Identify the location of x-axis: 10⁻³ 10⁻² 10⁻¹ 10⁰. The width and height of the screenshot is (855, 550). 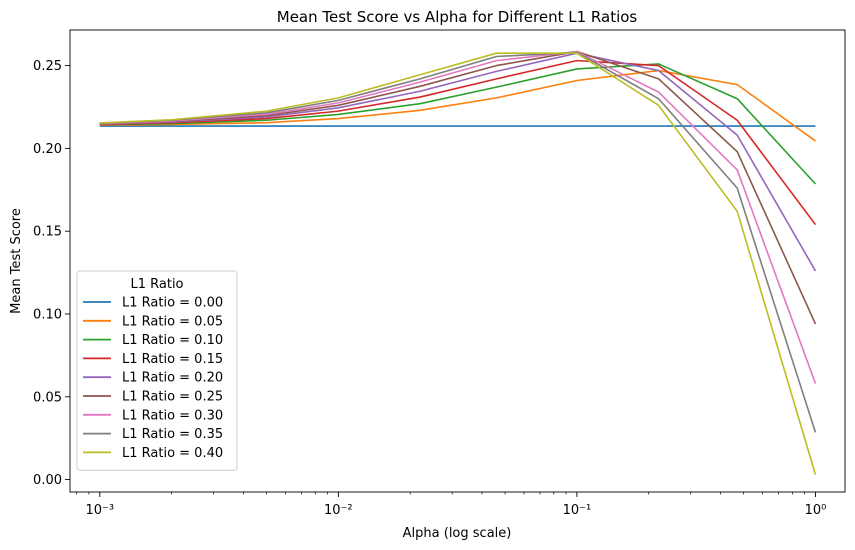
(451, 505).